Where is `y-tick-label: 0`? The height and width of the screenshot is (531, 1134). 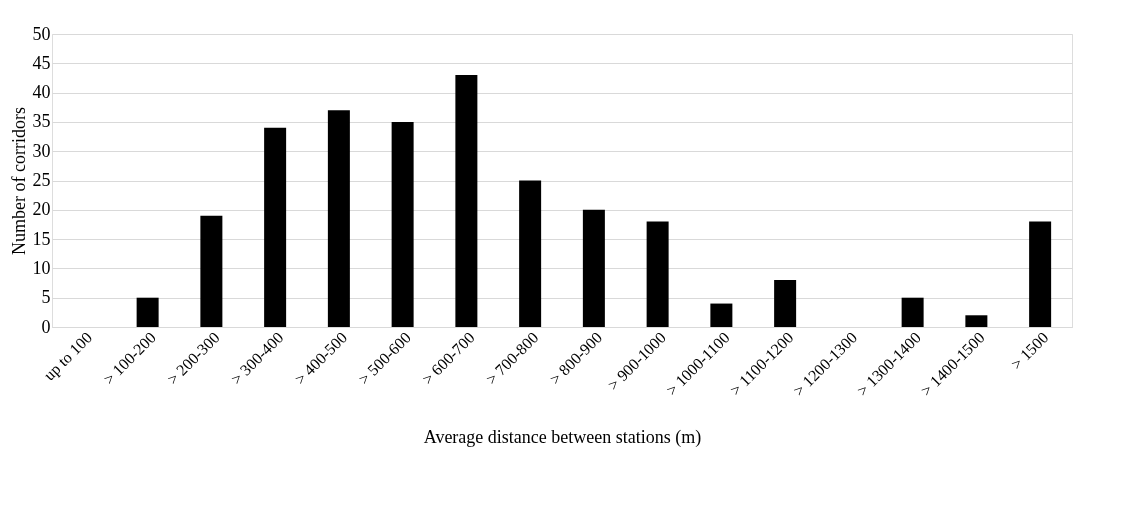 y-tick-label: 0 is located at coordinates (46, 326).